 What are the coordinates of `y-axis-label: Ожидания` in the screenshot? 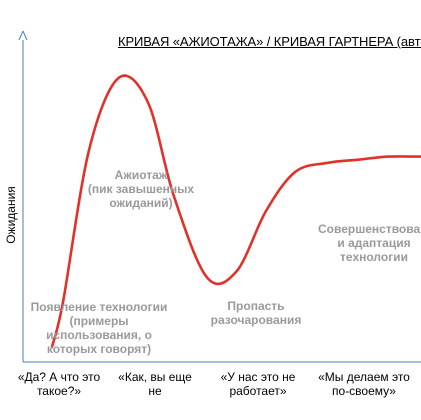 It's located at (11, 215).